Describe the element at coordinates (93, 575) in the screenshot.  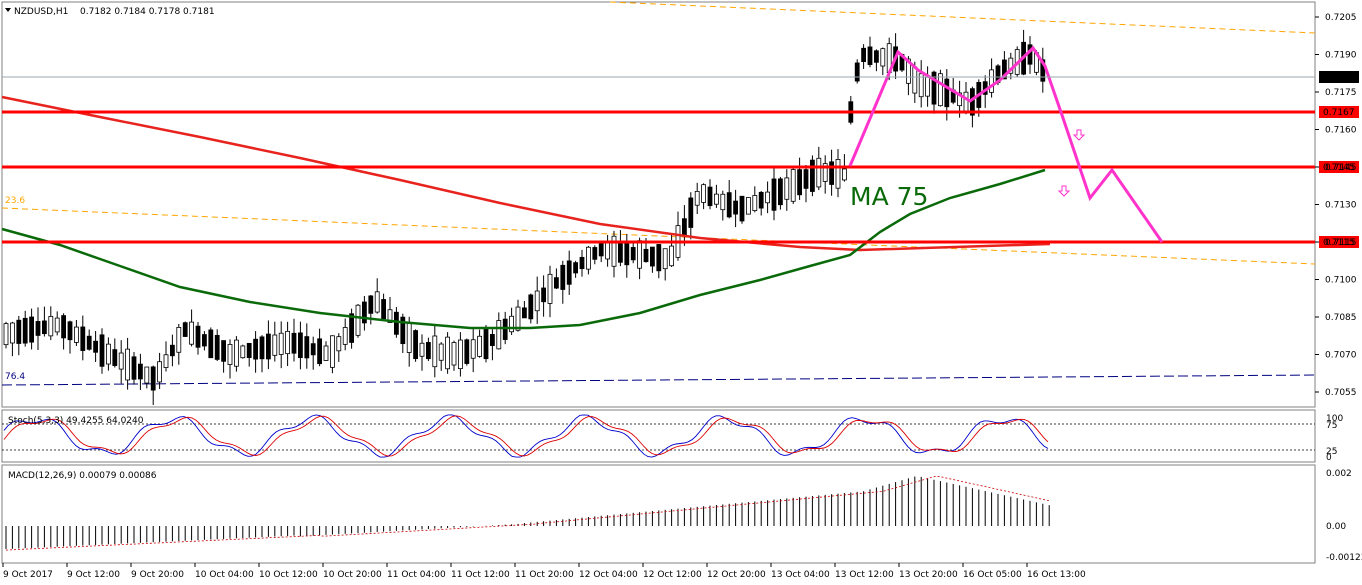
I see `time-tick-label: 9 Oct 12:00` at that location.